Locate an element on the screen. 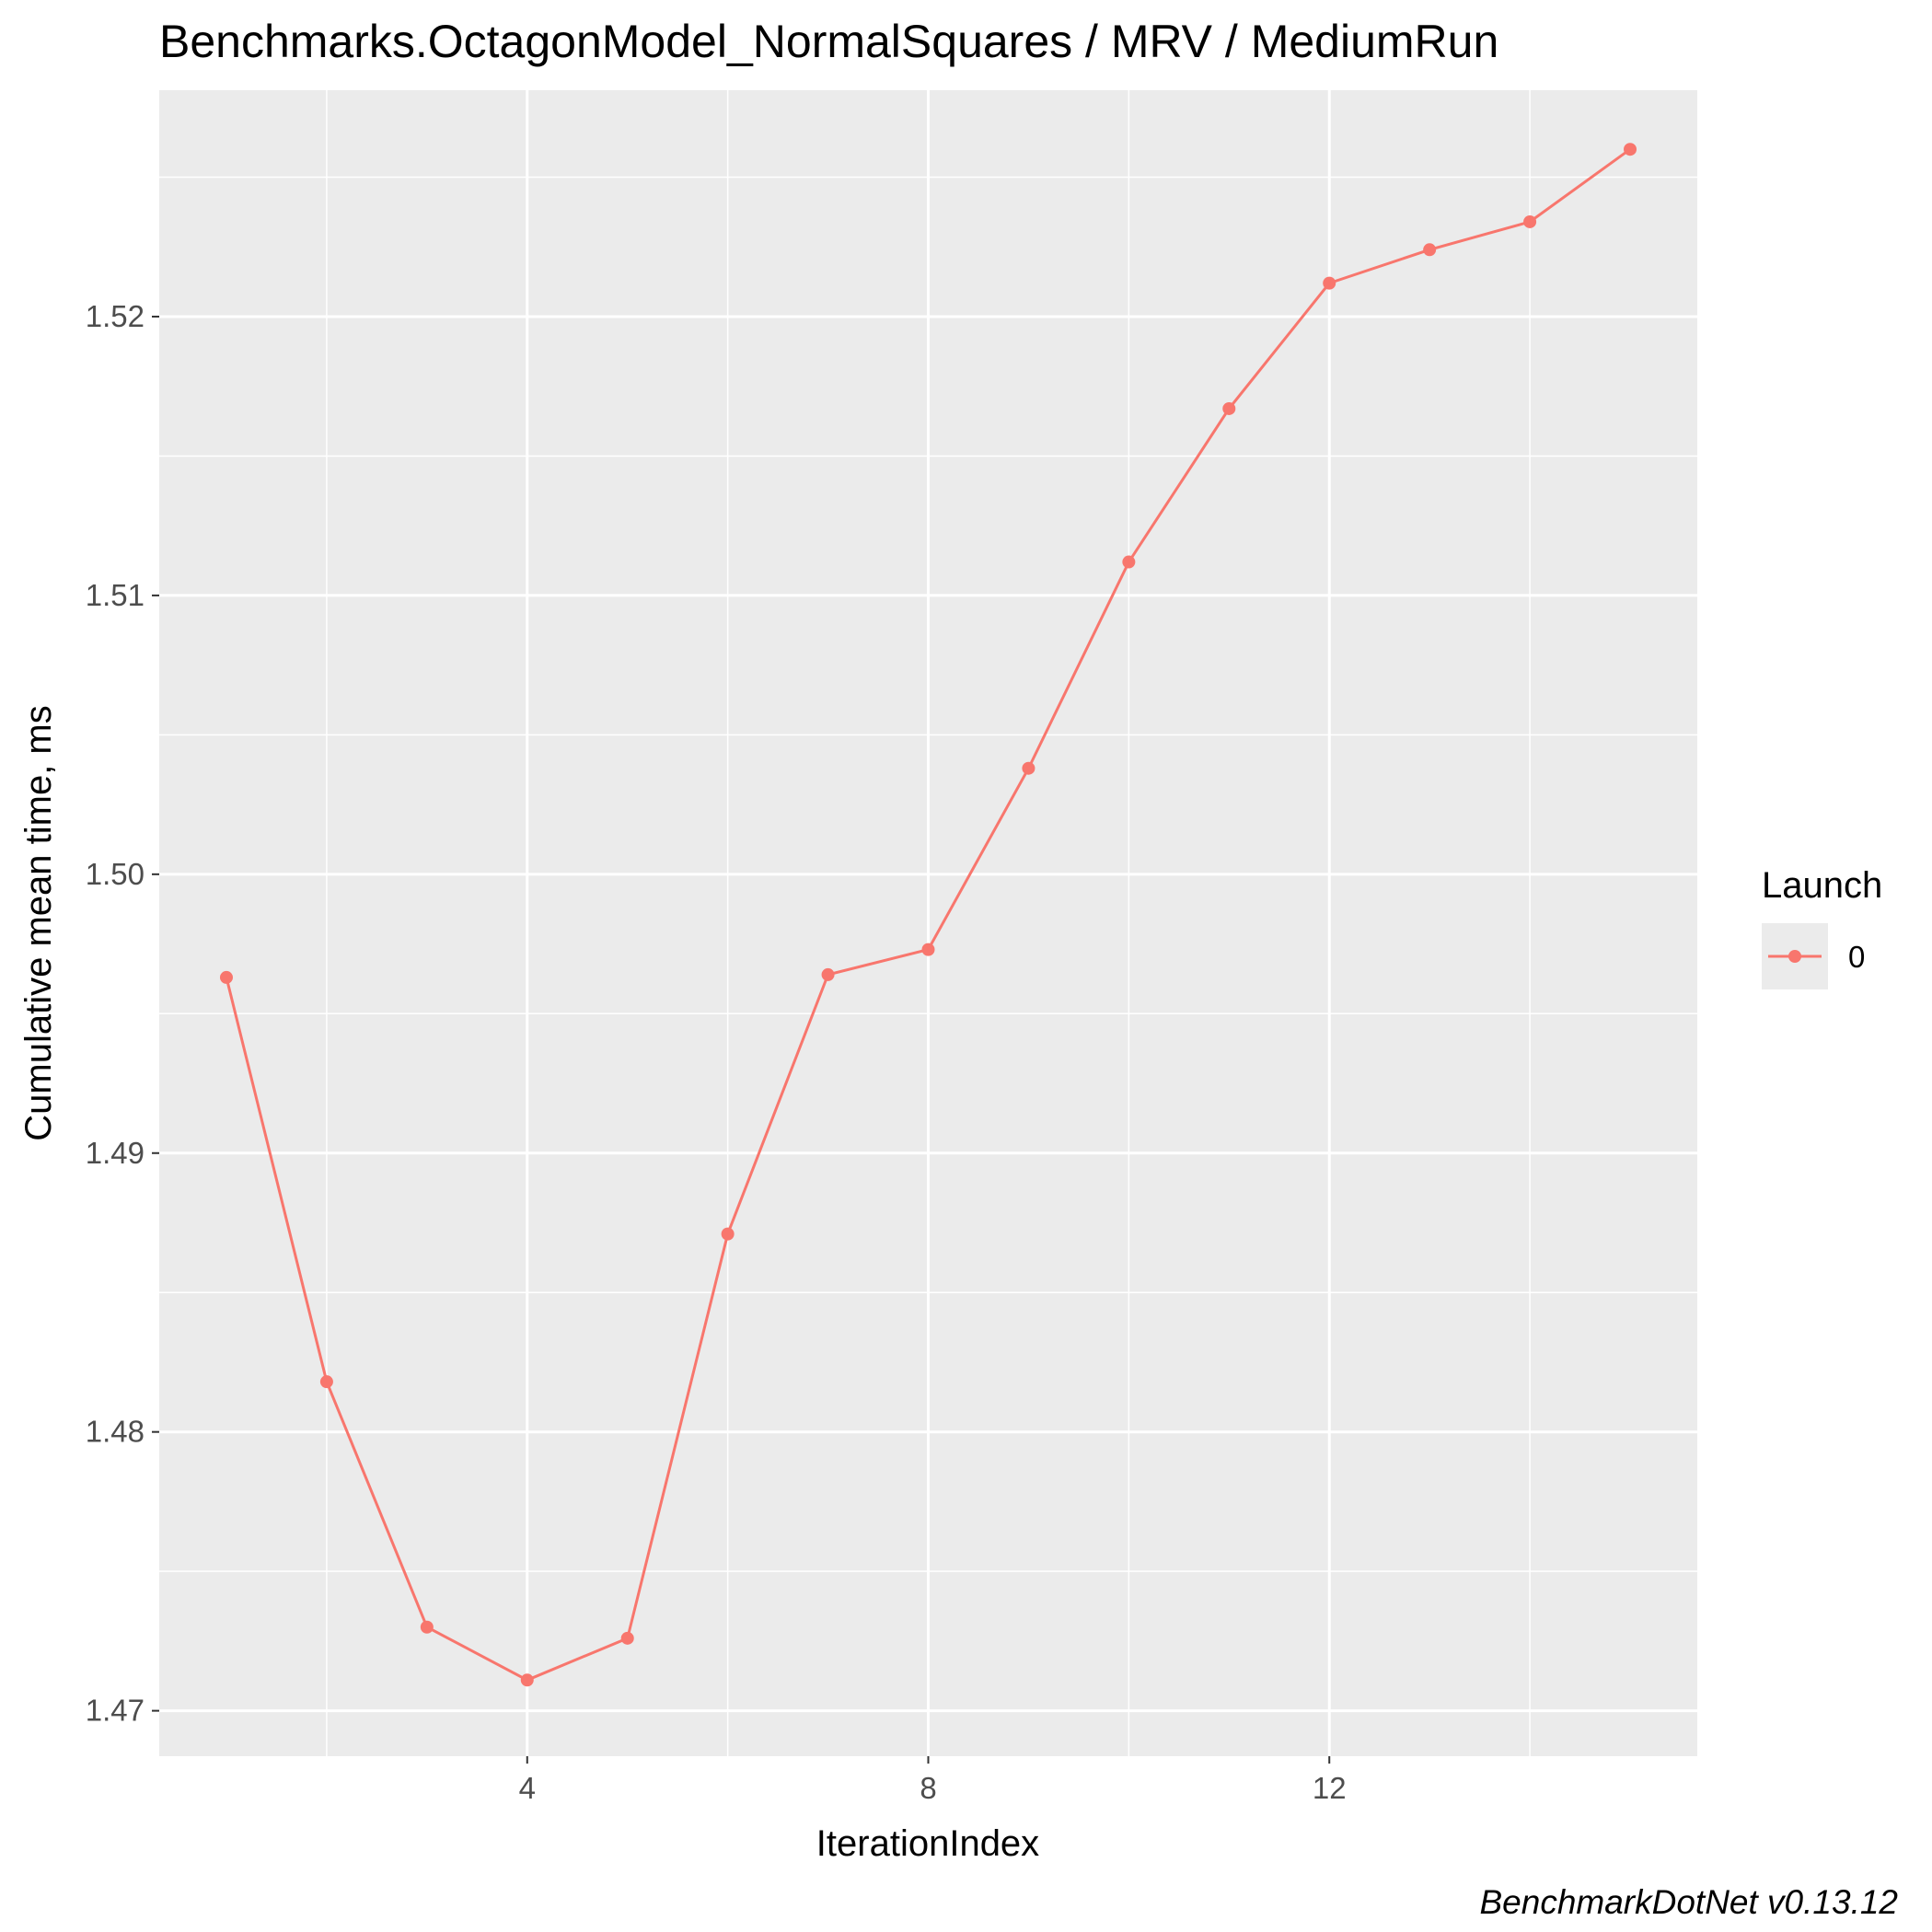 The image size is (1932, 1932). legend-title: Launch is located at coordinates (1822, 886).